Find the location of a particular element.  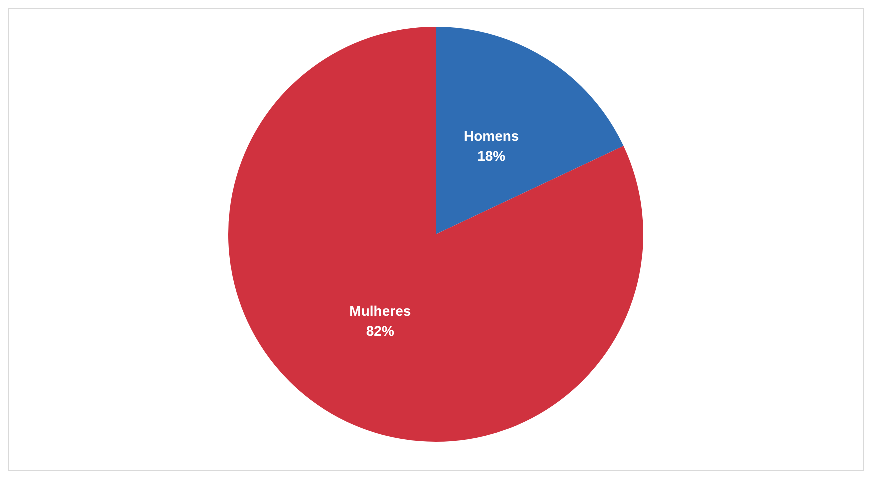

slice-label: Homens is located at coordinates (492, 136).